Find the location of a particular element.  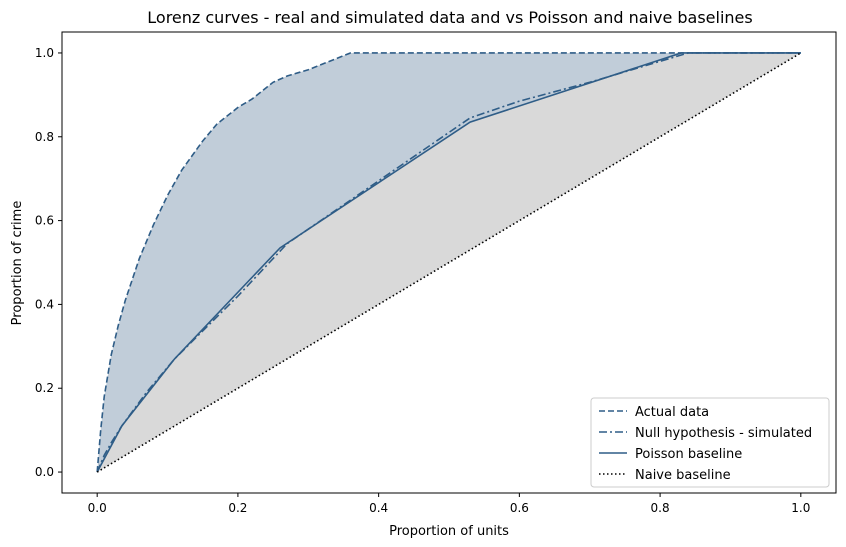

x-axis-label: Proportion of units is located at coordinates (449, 531).